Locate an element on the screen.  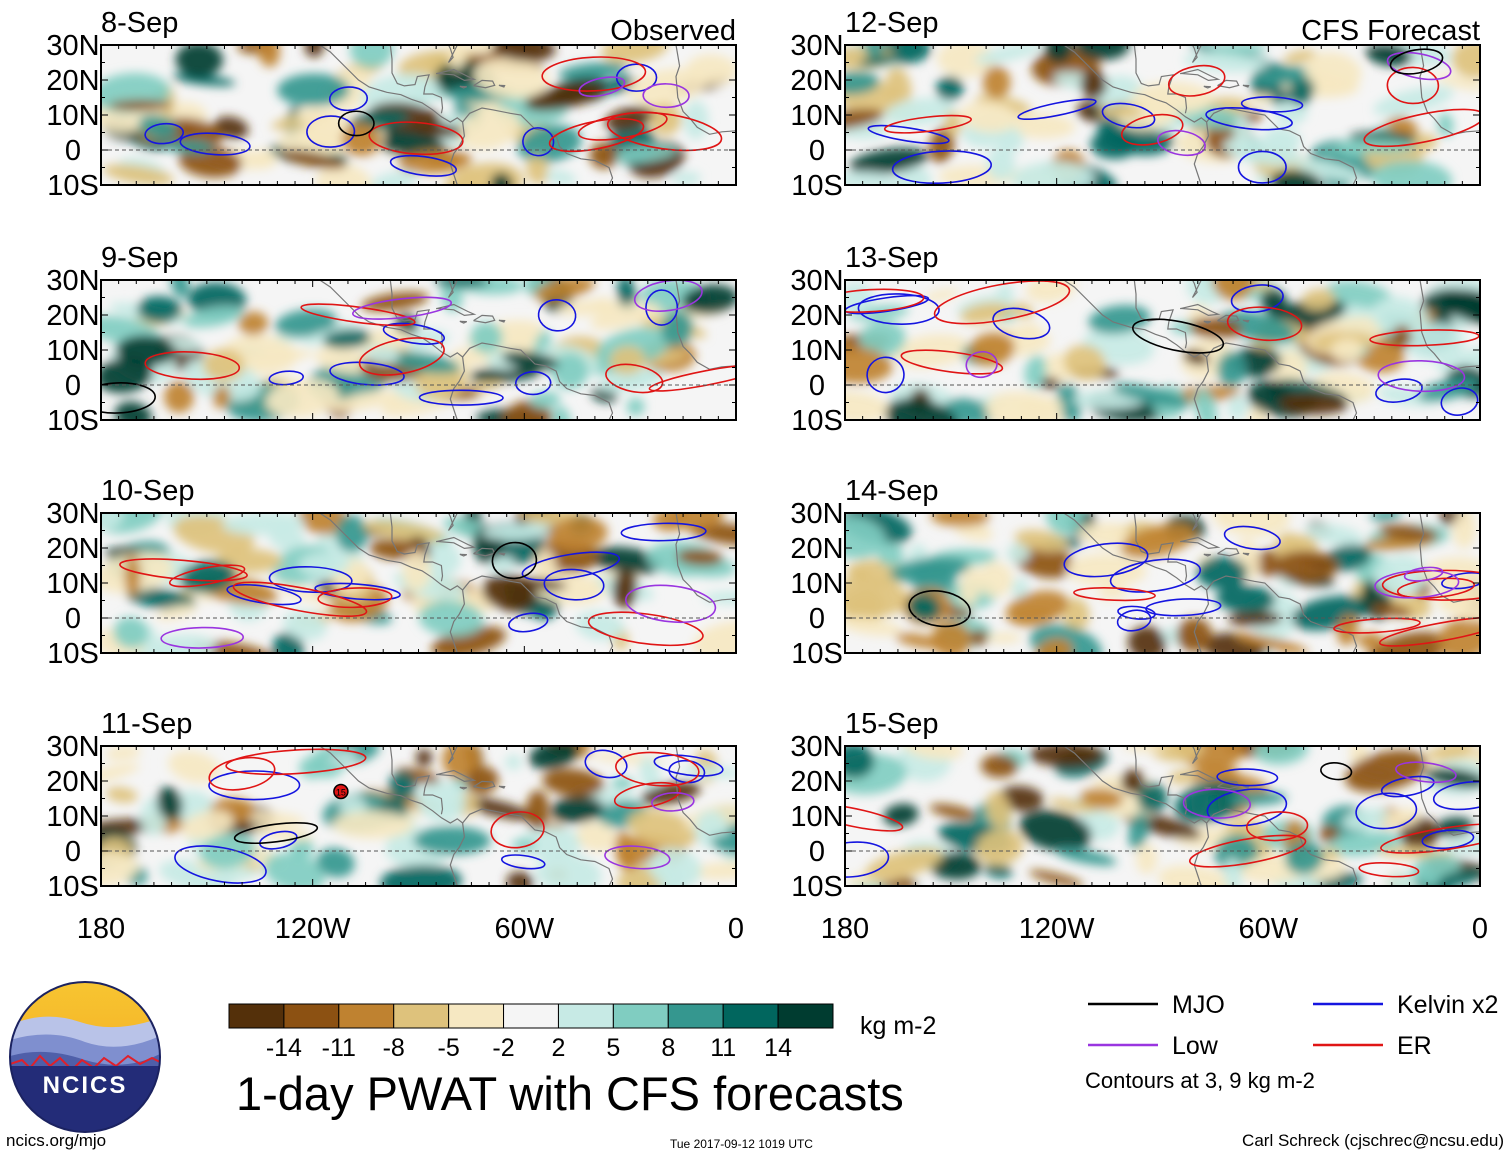
colorbar-label: -2 is located at coordinates (503, 1048).